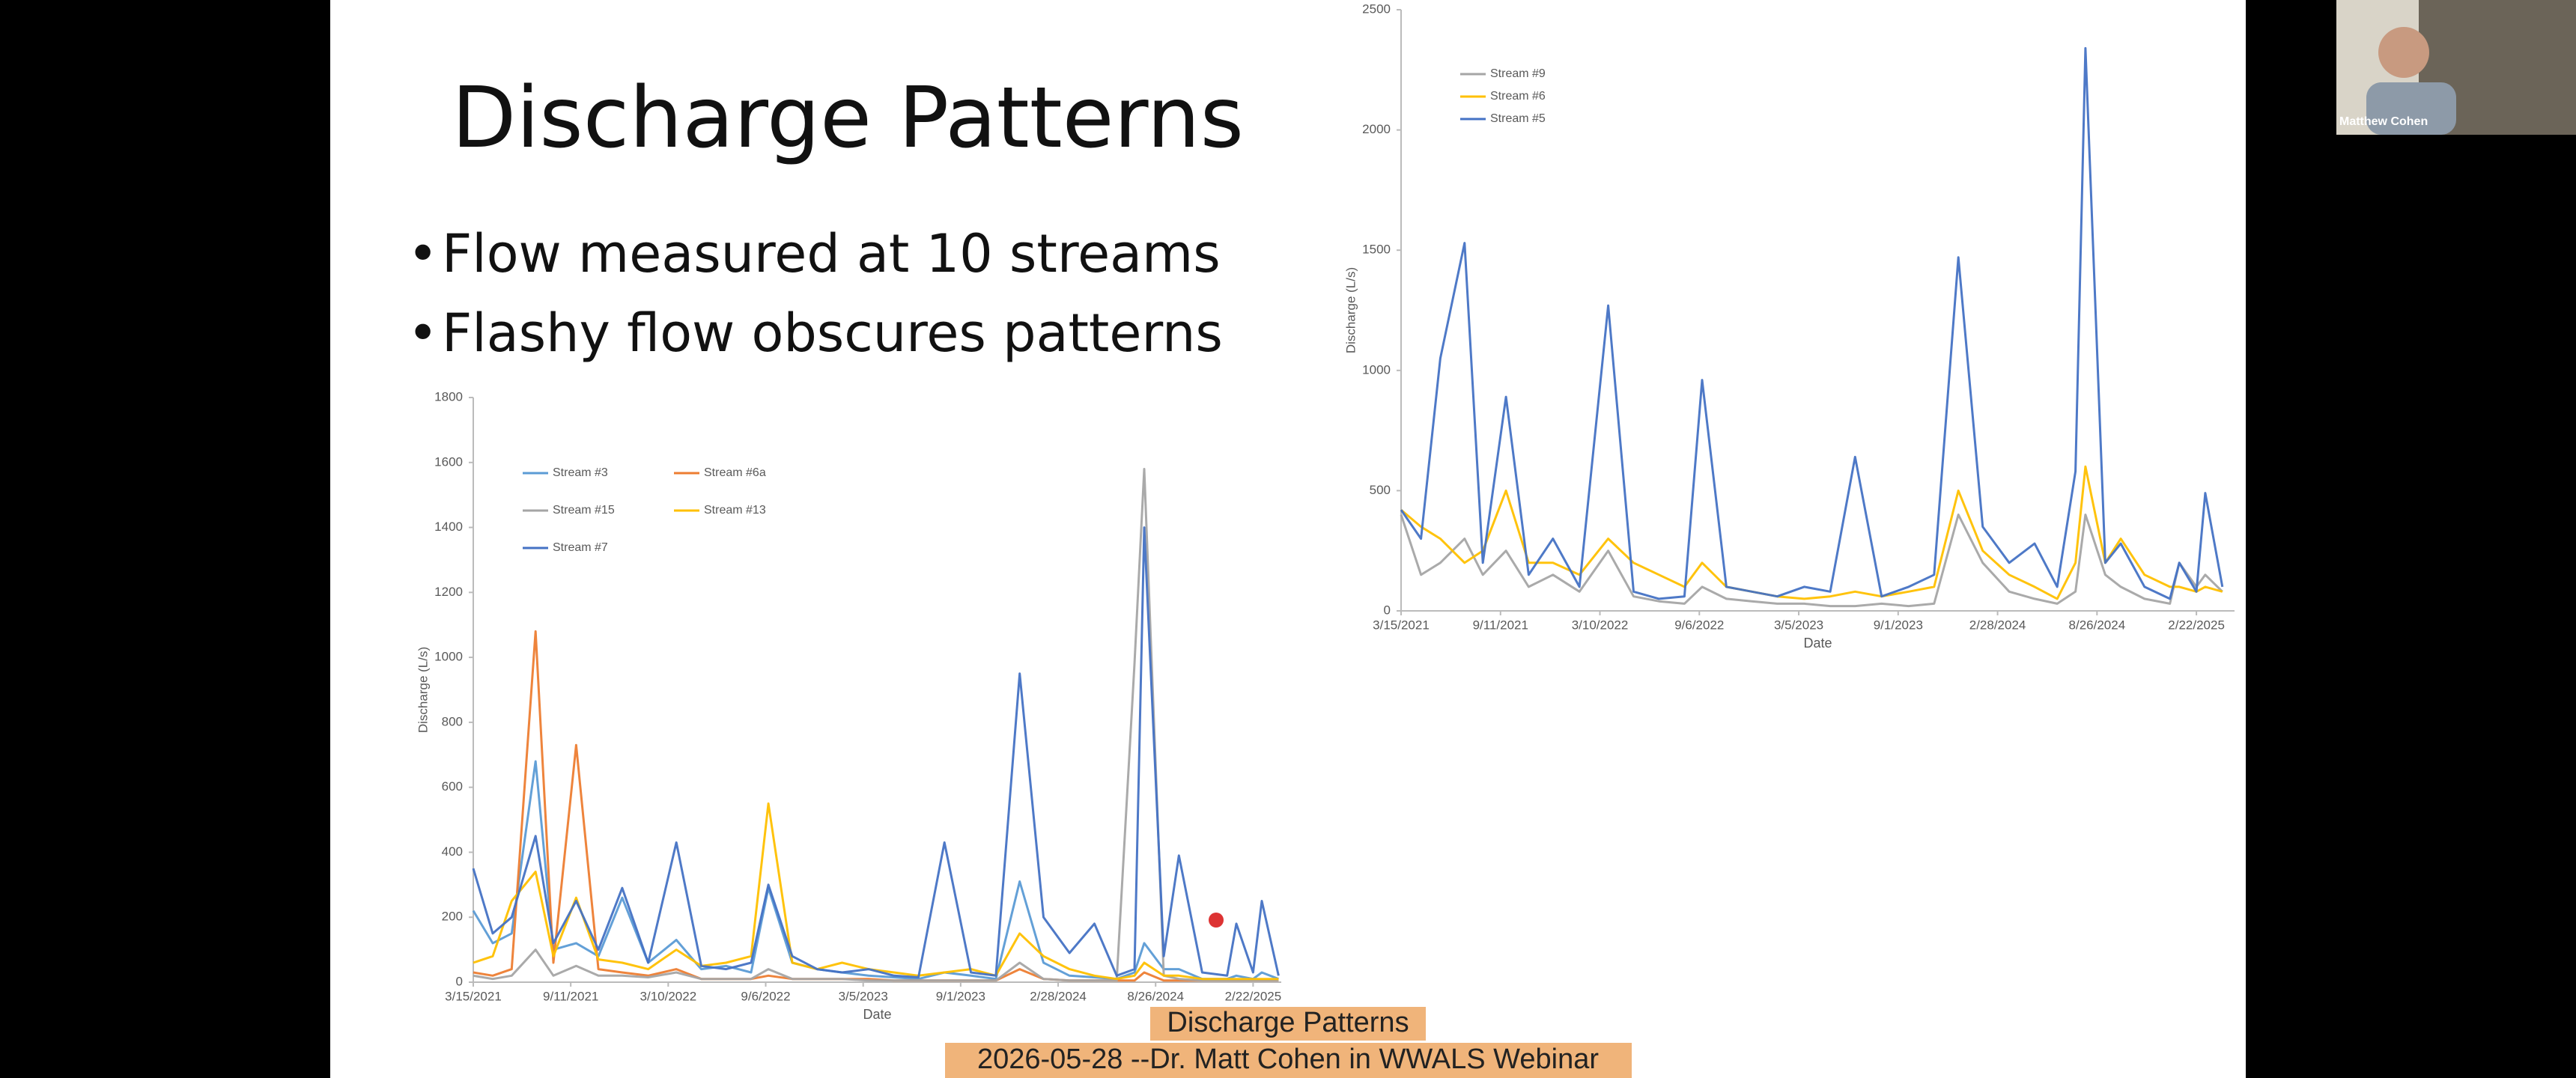 This screenshot has height=1078, width=2576. I want to click on caption: Discharge Patterns, so click(1288, 1022).